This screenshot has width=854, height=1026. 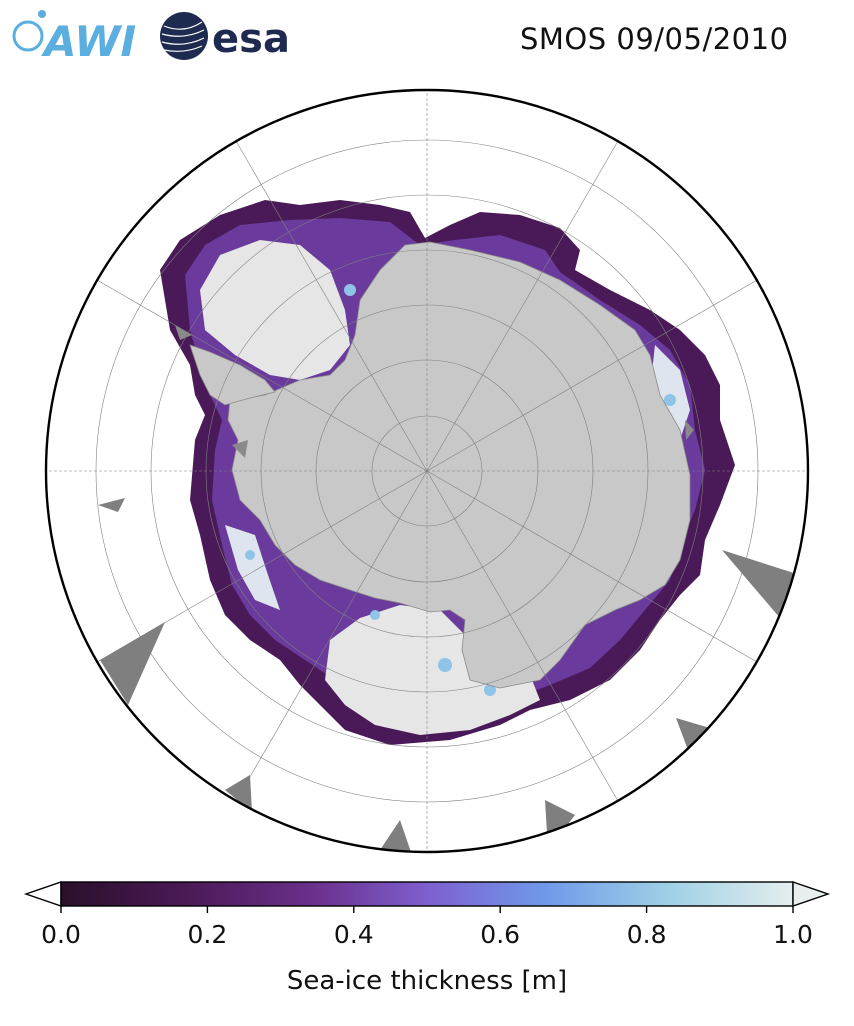 What do you see at coordinates (434, 391) in the screenshot?
I see `ice-shelf-patches` at bounding box center [434, 391].